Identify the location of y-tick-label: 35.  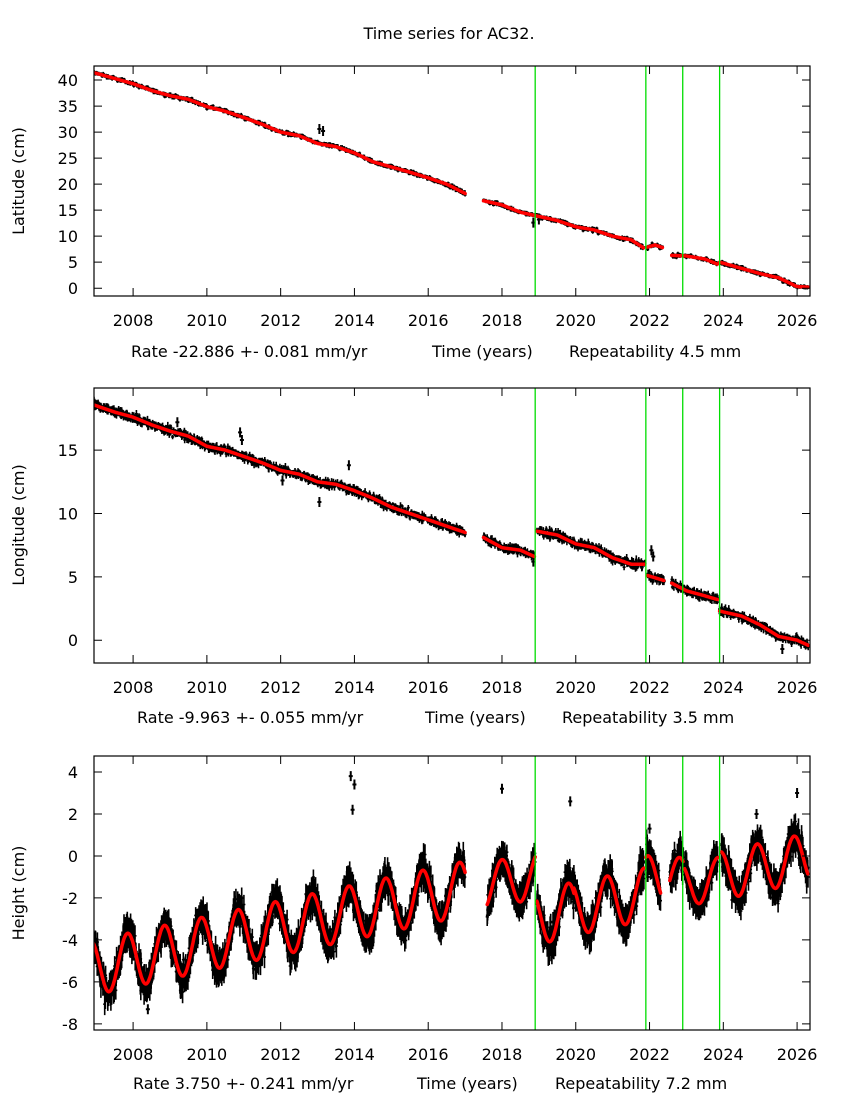
(68, 106).